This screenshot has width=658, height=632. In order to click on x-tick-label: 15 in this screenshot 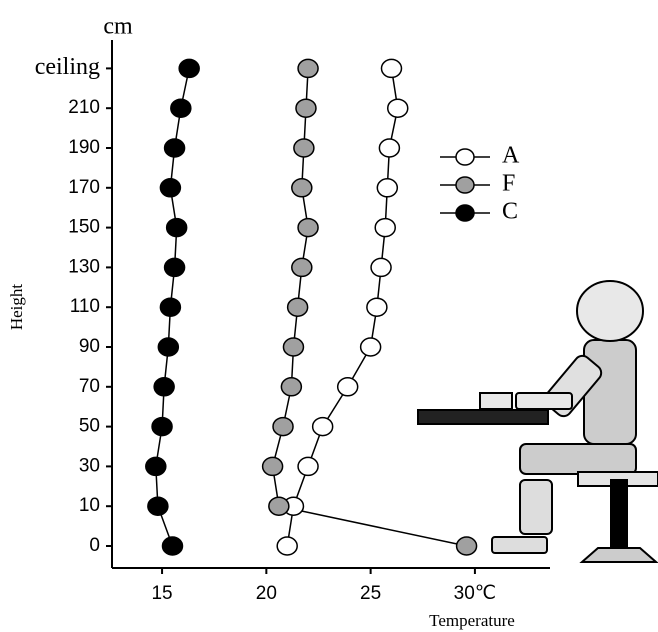, I will do `click(161, 593)`.